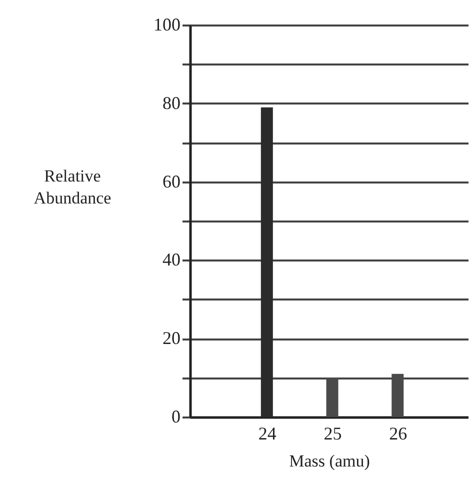  I want to click on x-axis-title: Mass (amu), so click(329, 461).